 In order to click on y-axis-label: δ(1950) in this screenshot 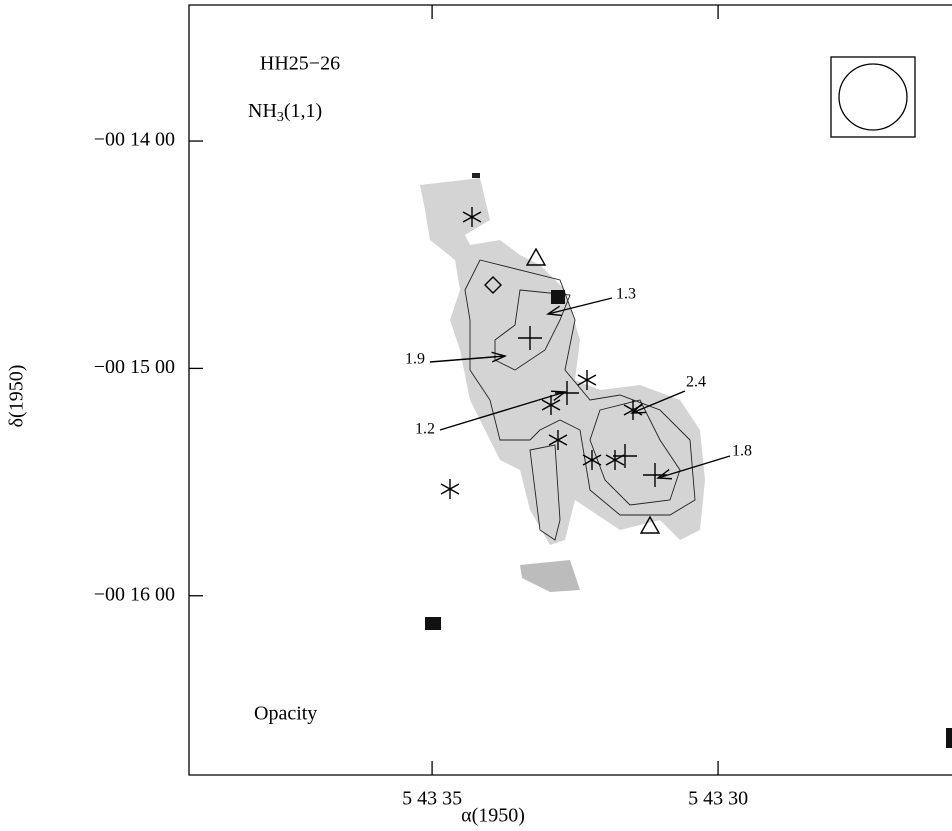, I will do `click(17, 396)`.